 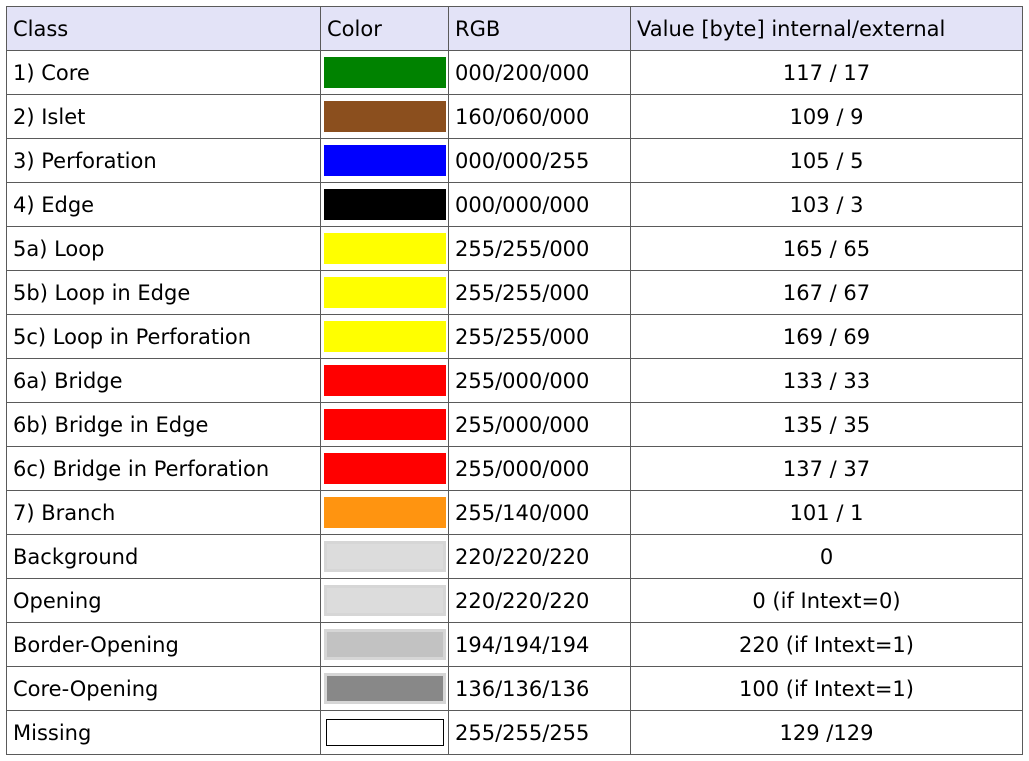 I want to click on rgb-cell: 160/060/000, so click(x=539, y=116).